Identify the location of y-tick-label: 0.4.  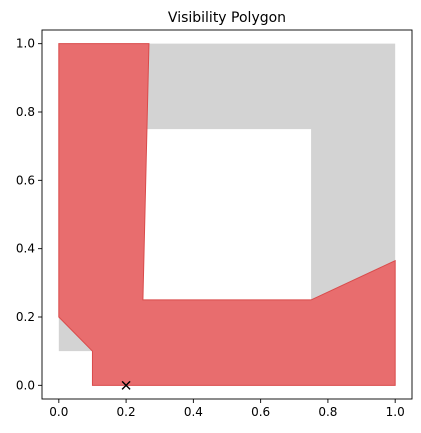
(25, 249).